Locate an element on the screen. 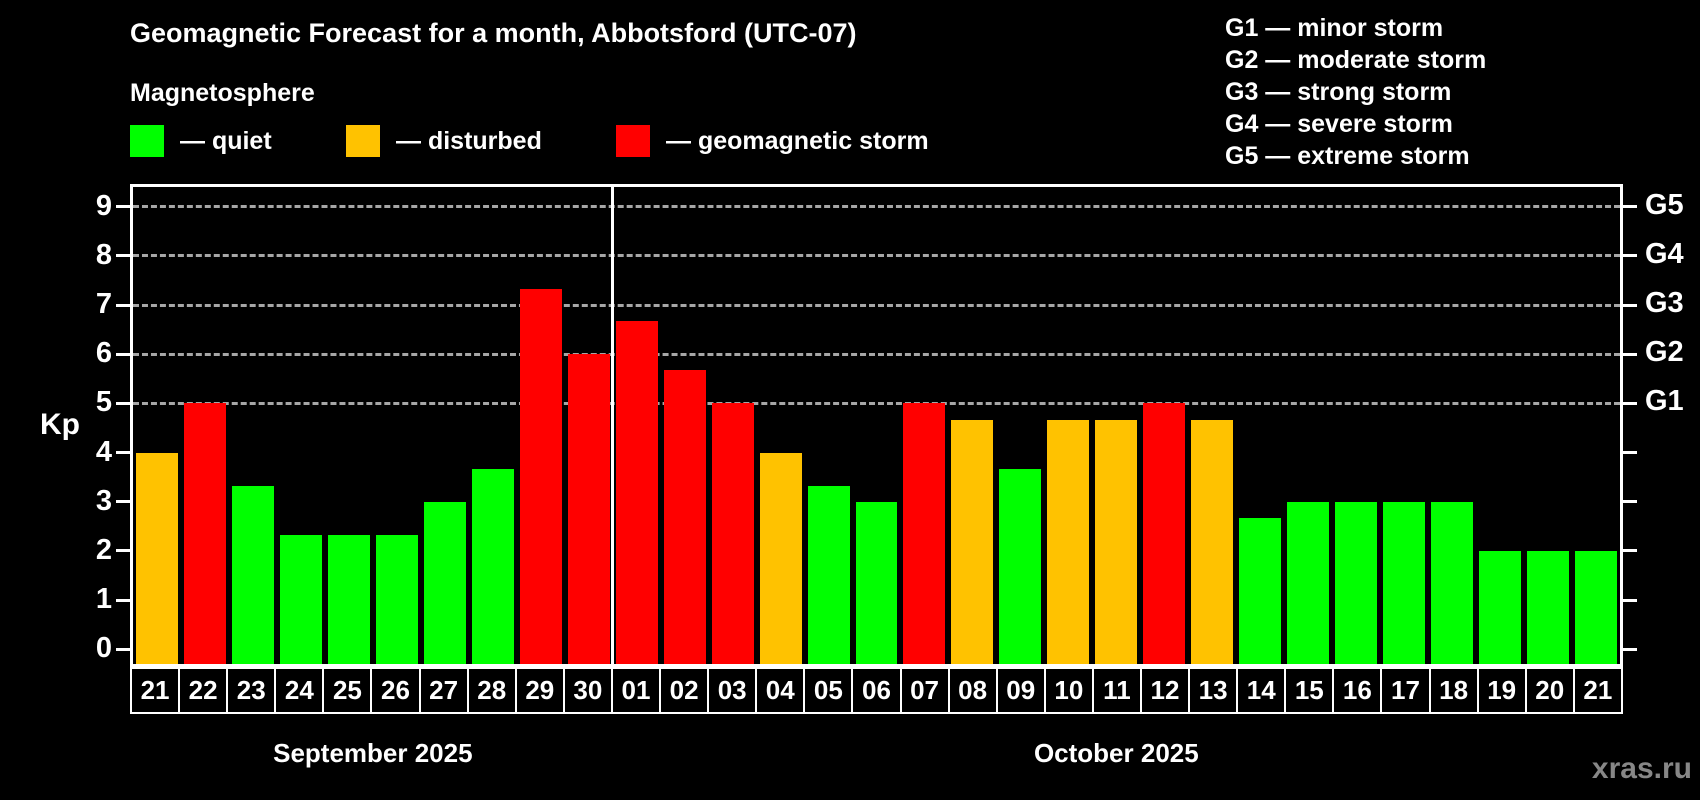 This screenshot has width=1700, height=800. day-label-cell: 05 is located at coordinates (828, 690).